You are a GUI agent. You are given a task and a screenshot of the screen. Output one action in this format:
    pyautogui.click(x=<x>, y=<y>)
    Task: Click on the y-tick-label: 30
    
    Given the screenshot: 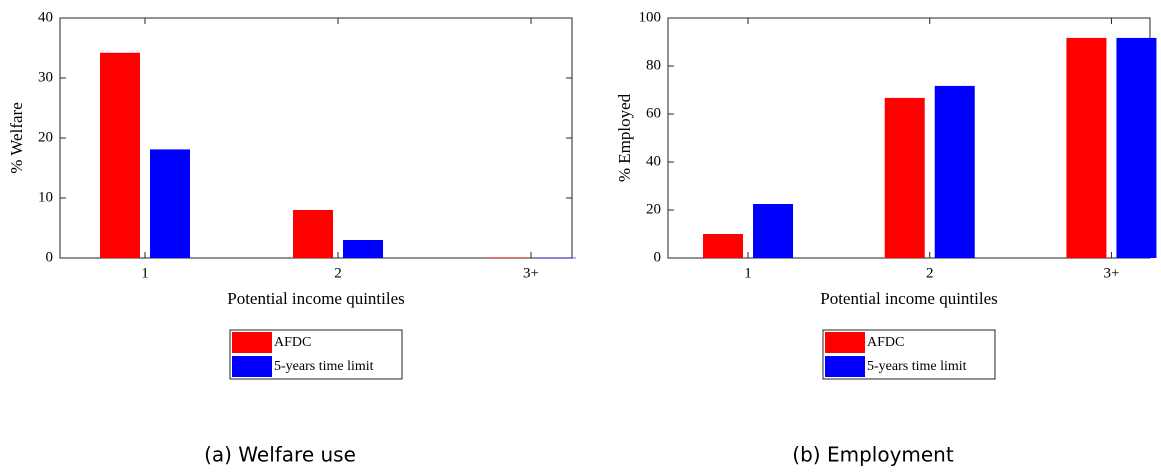 What is the action you would take?
    pyautogui.click(x=45, y=77)
    